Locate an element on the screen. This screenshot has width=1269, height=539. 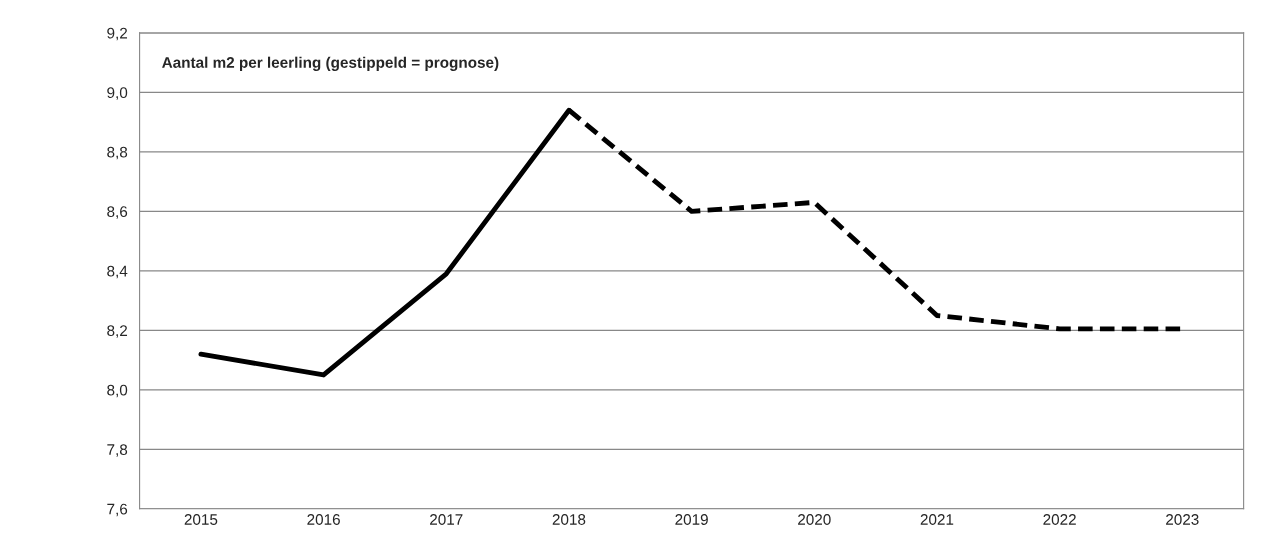
y-tick-label: 8,8 is located at coordinates (117, 153).